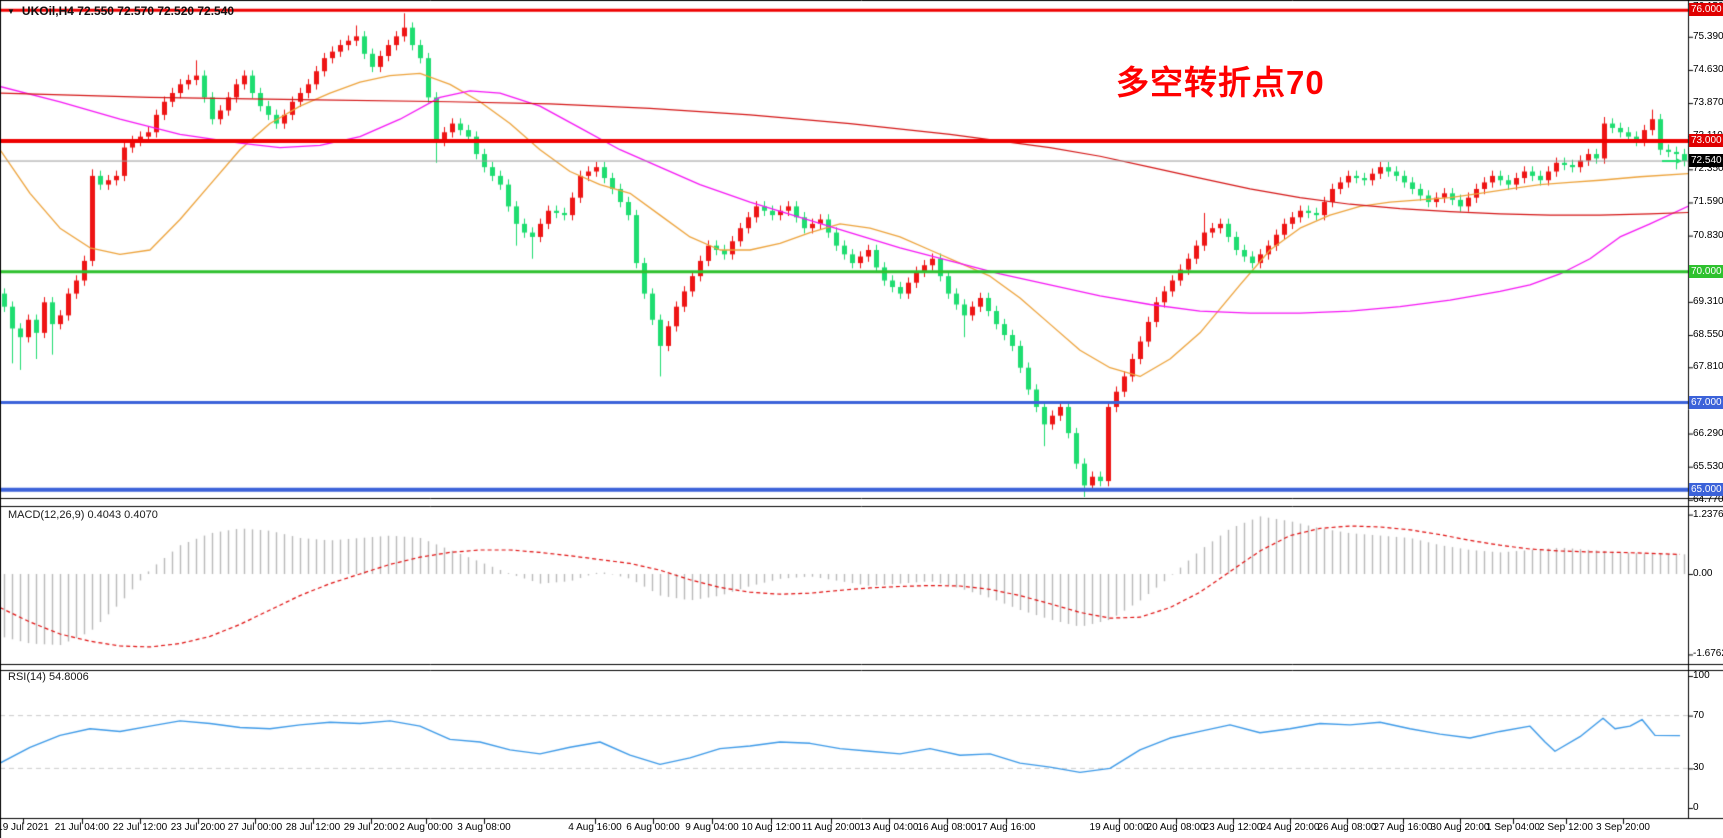 The height and width of the screenshot is (838, 1723). Describe the element at coordinates (1708, 367) in the screenshot. I see `price-tick-label: 67.810` at that location.